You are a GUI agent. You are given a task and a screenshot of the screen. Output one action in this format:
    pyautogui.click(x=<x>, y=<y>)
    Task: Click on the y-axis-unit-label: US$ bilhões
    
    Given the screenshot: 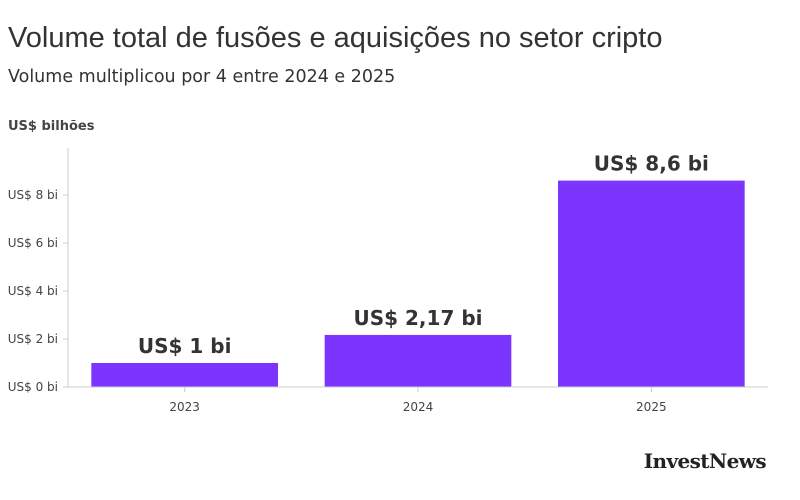 What is the action you would take?
    pyautogui.click(x=51, y=126)
    